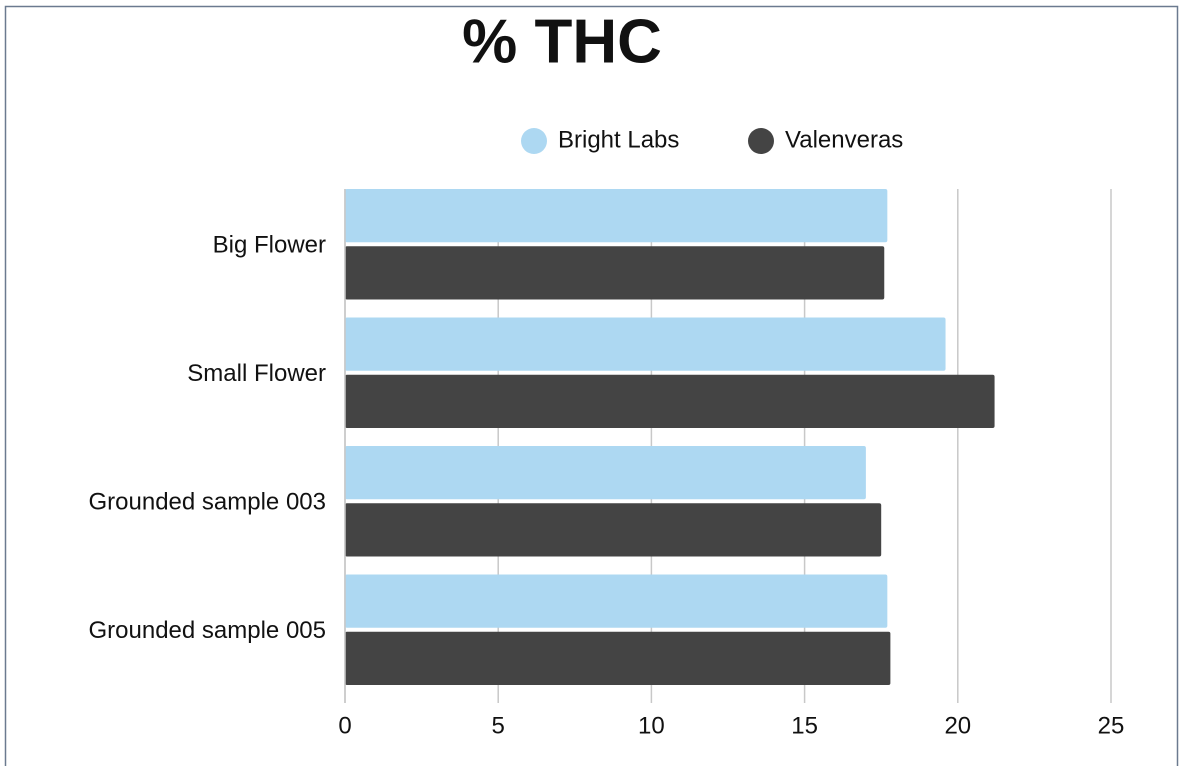 This screenshot has height=766, width=1182. What do you see at coordinates (269, 245) in the screenshot?
I see `y-tick-label: Big Flower` at bounding box center [269, 245].